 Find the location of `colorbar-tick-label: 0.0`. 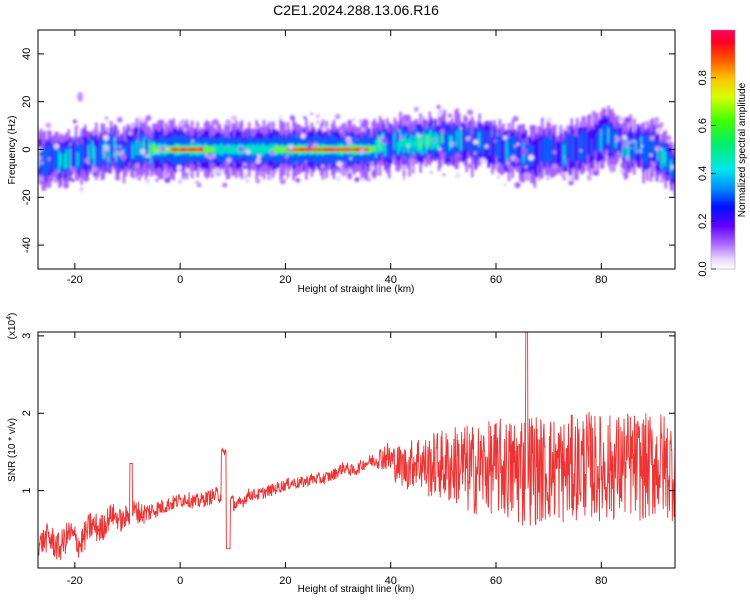

colorbar-tick-label: 0.0 is located at coordinates (703, 268).